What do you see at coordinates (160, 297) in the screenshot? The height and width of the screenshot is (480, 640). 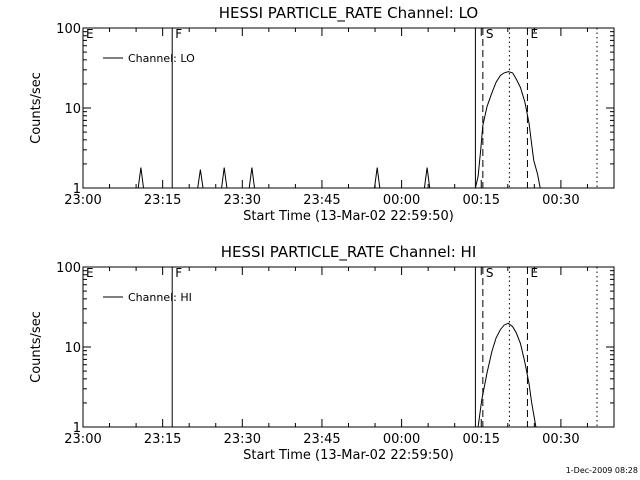 I see `legend-label: Channel: HI` at bounding box center [160, 297].